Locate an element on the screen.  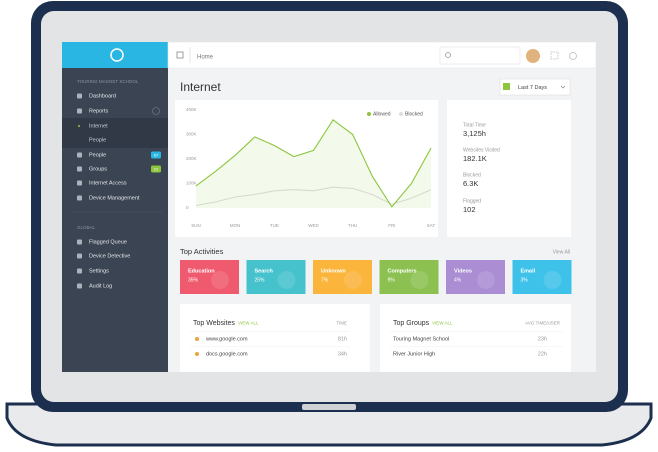
x-tick-label: FRI is located at coordinates (391, 225).